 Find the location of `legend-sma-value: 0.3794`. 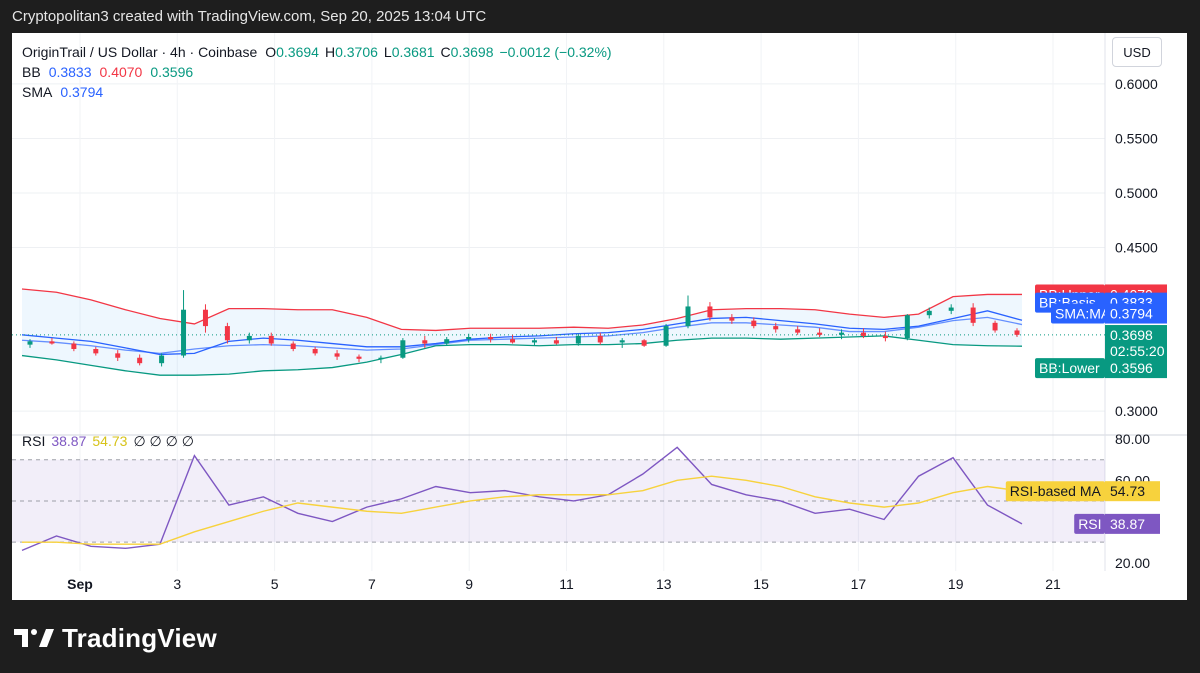

legend-sma-value: 0.3794 is located at coordinates (81, 92).